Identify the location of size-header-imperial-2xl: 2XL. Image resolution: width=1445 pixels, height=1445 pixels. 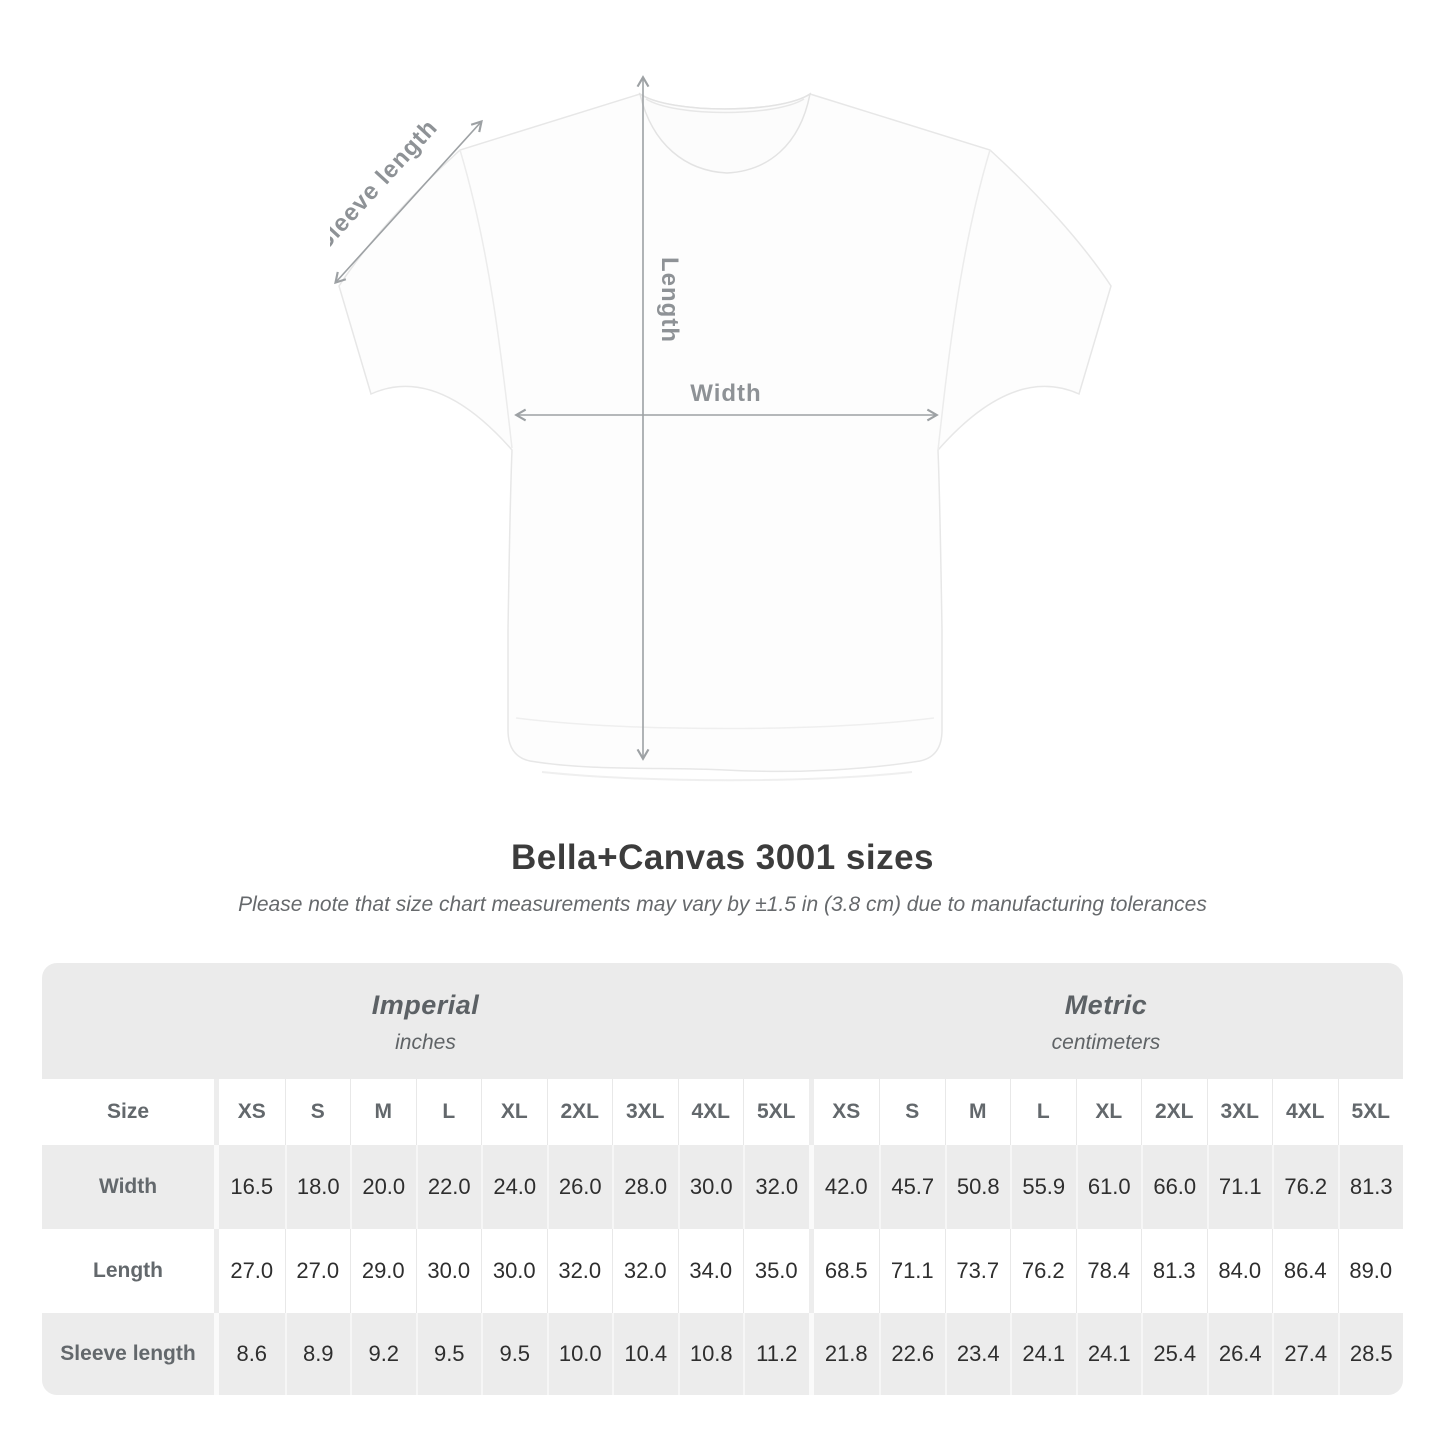
(579, 1112).